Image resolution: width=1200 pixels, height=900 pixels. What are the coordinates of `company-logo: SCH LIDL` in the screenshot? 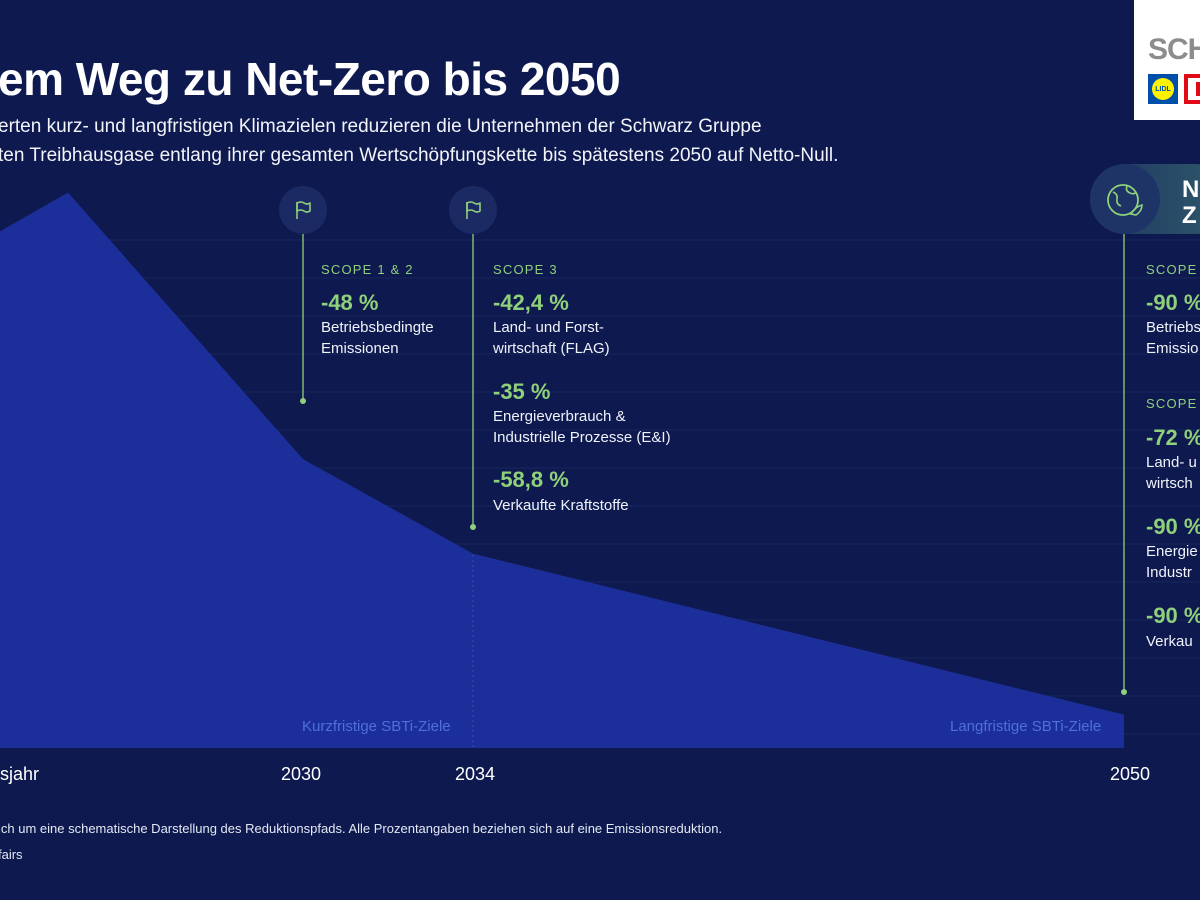 It's located at (1167, 60).